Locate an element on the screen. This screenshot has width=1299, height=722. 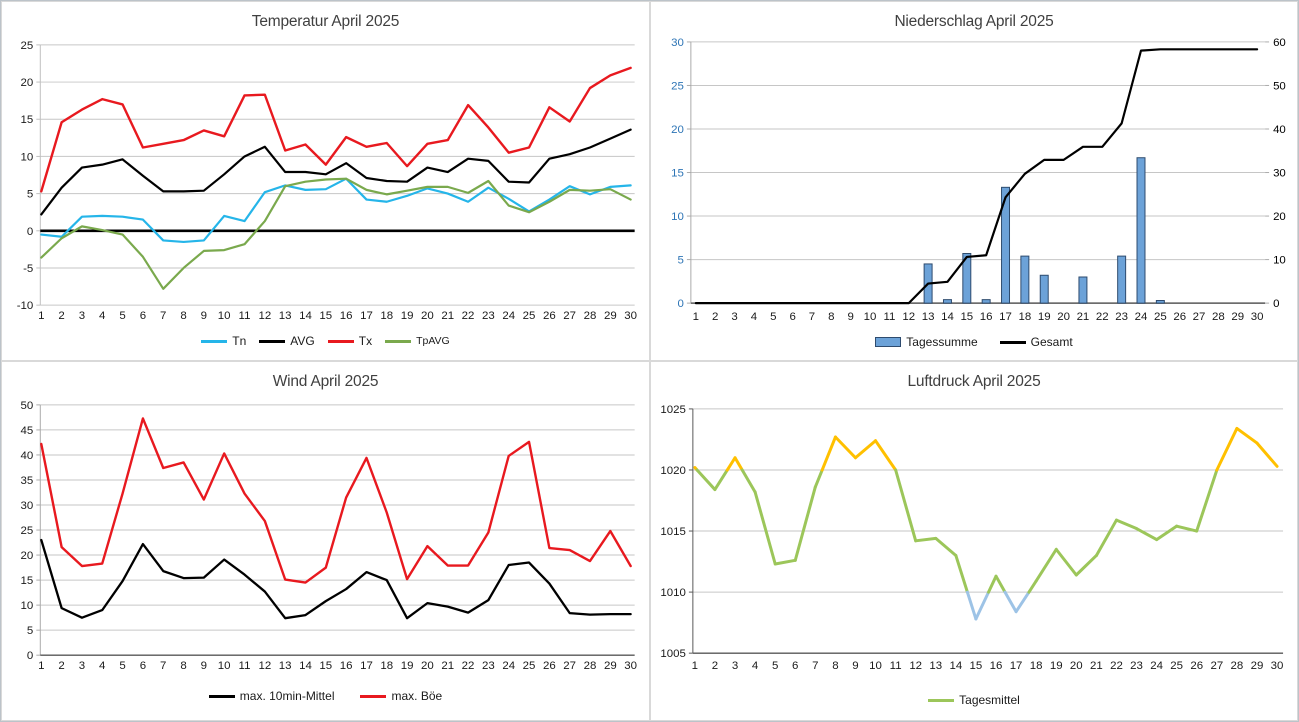
svg-text: -5 is located at coordinates (28, 269).